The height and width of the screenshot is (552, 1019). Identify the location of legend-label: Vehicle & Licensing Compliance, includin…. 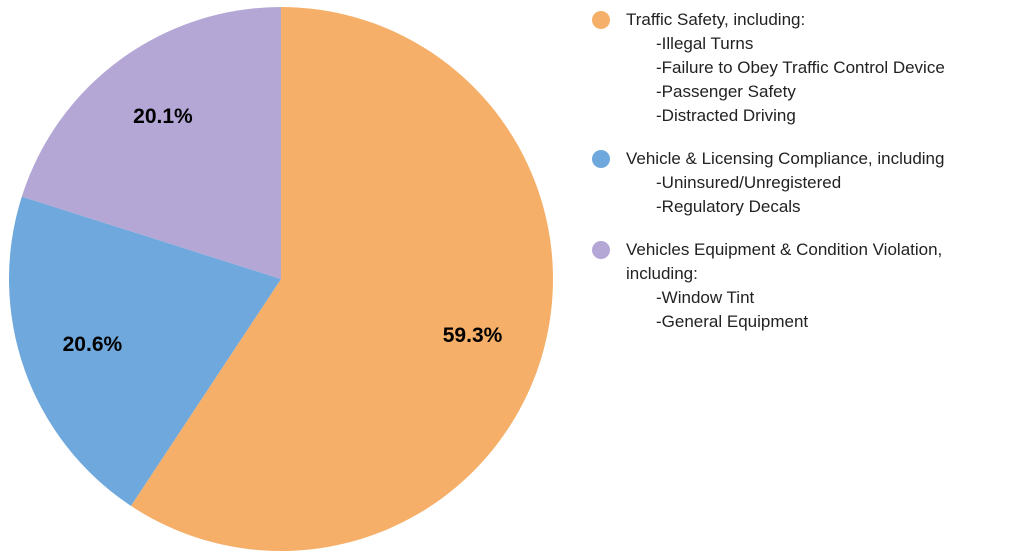
(785, 158).